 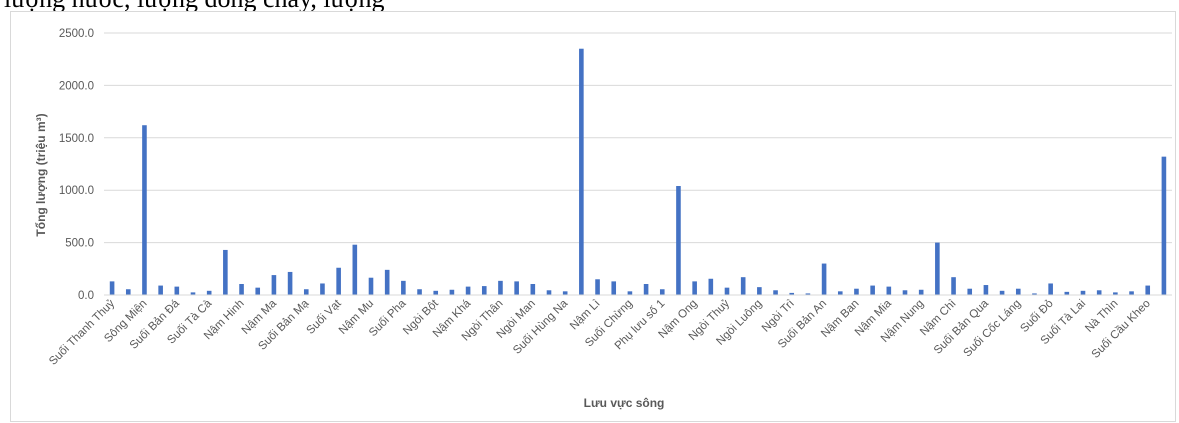 What do you see at coordinates (194, 7) in the screenshot?
I see `header-text: lượng nước, lượng dòng chảy, lượng` at bounding box center [194, 7].